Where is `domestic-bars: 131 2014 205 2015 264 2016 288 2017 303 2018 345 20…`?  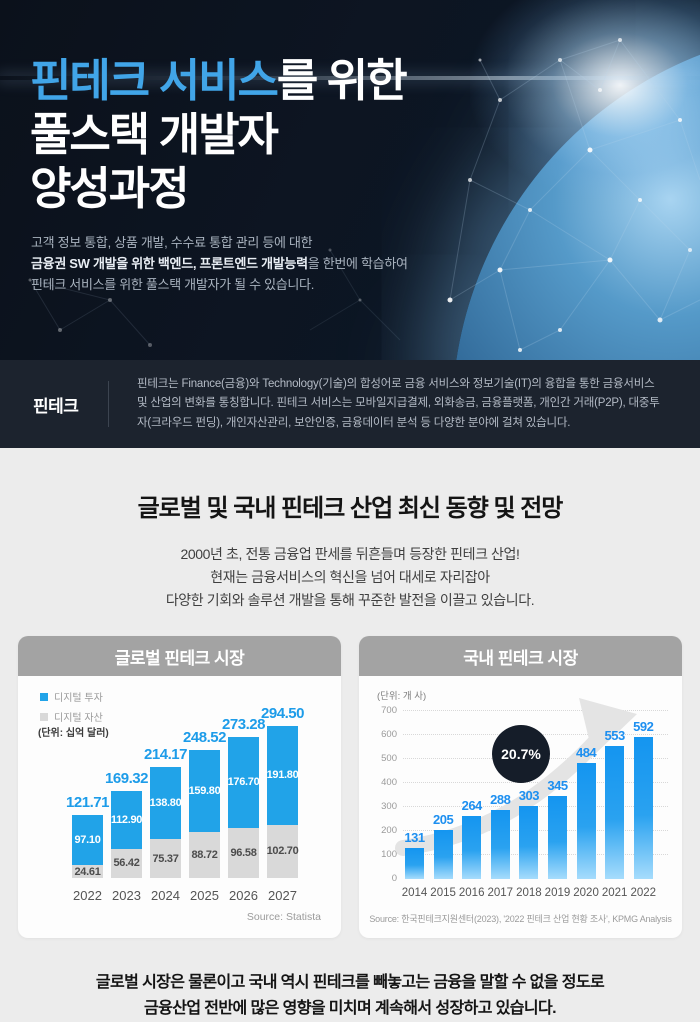 domestic-bars: 131 2014 205 2015 264 2016 288 2017 303 2018 345 20… is located at coordinates (529, 809).